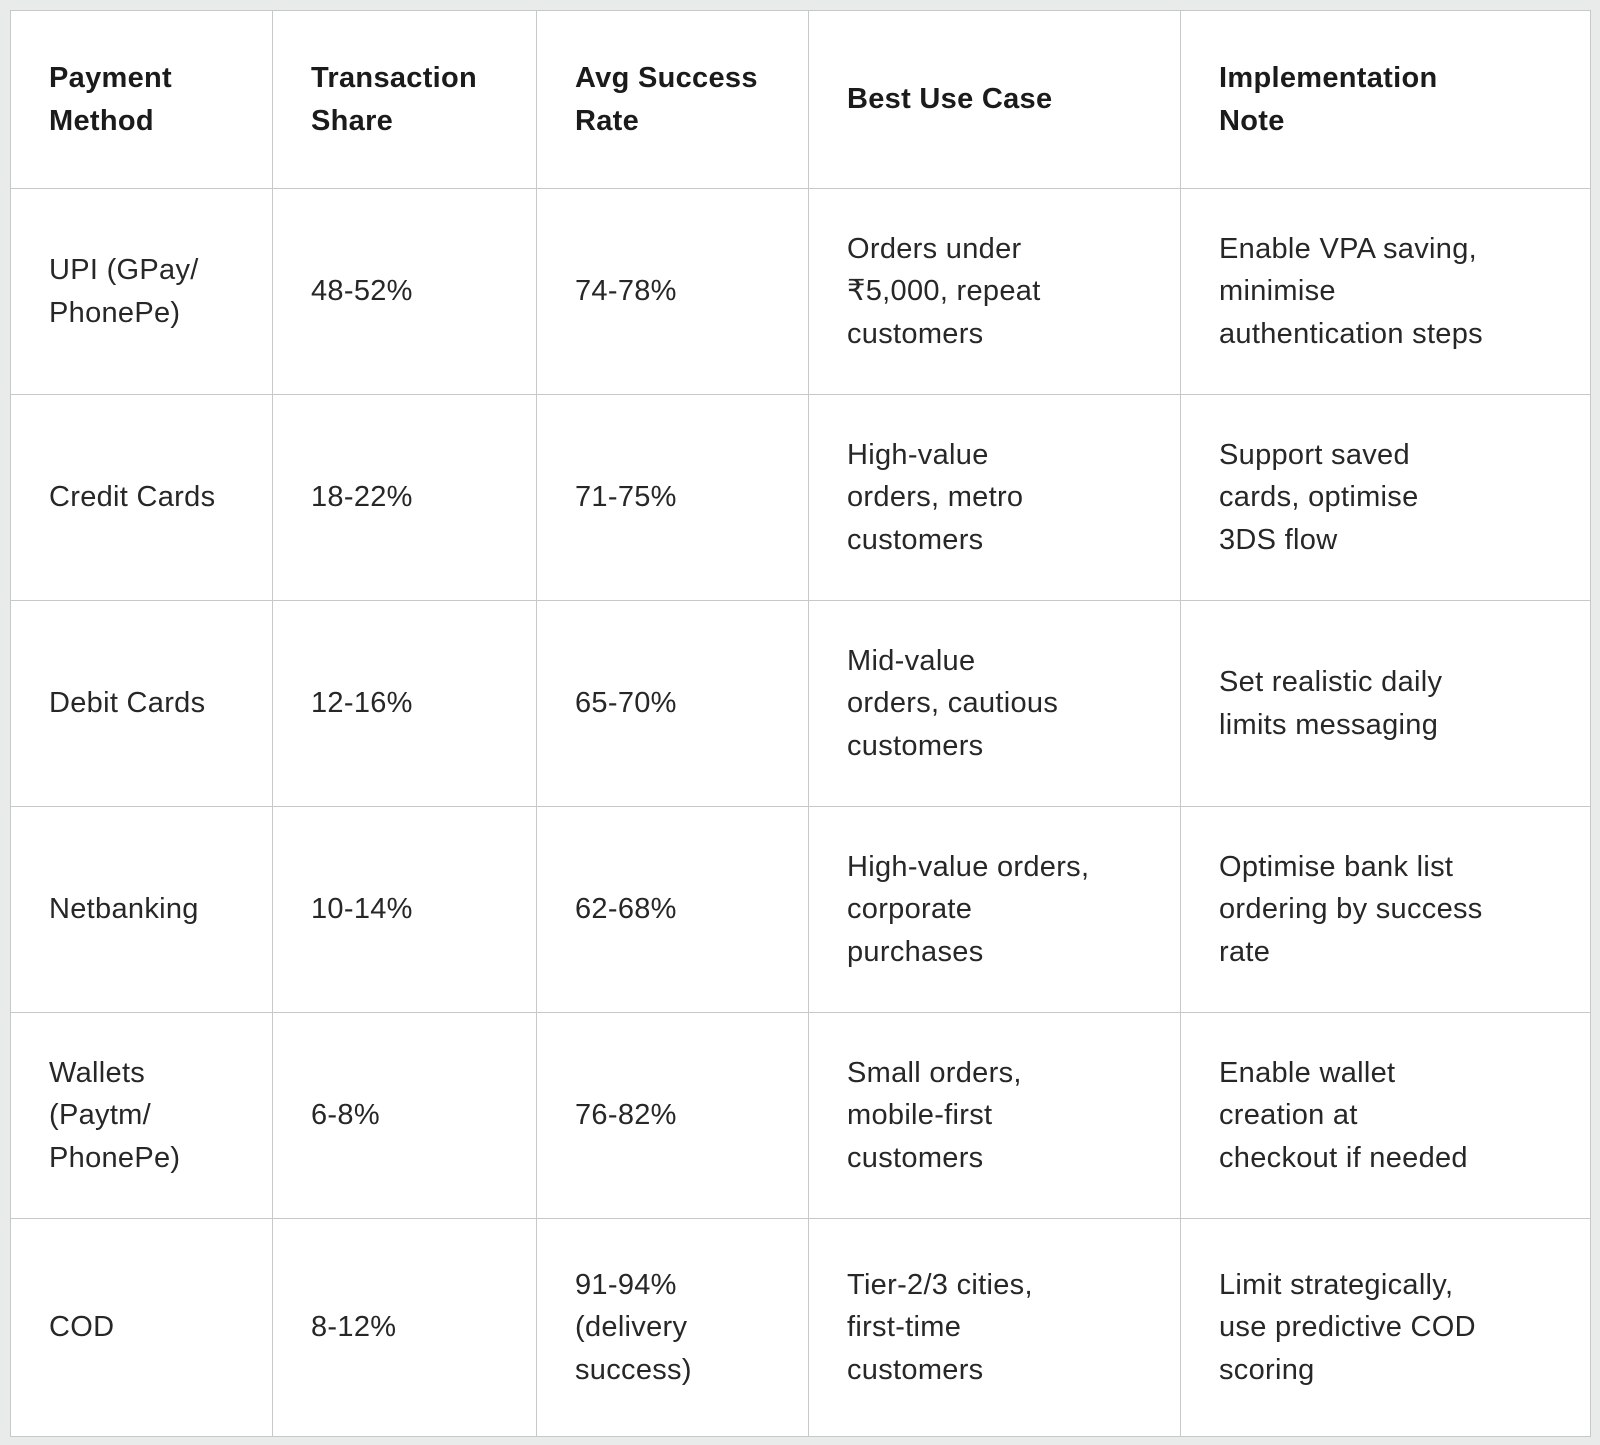  What do you see at coordinates (141, 497) in the screenshot?
I see `cell-payment-method: Credit Cards` at bounding box center [141, 497].